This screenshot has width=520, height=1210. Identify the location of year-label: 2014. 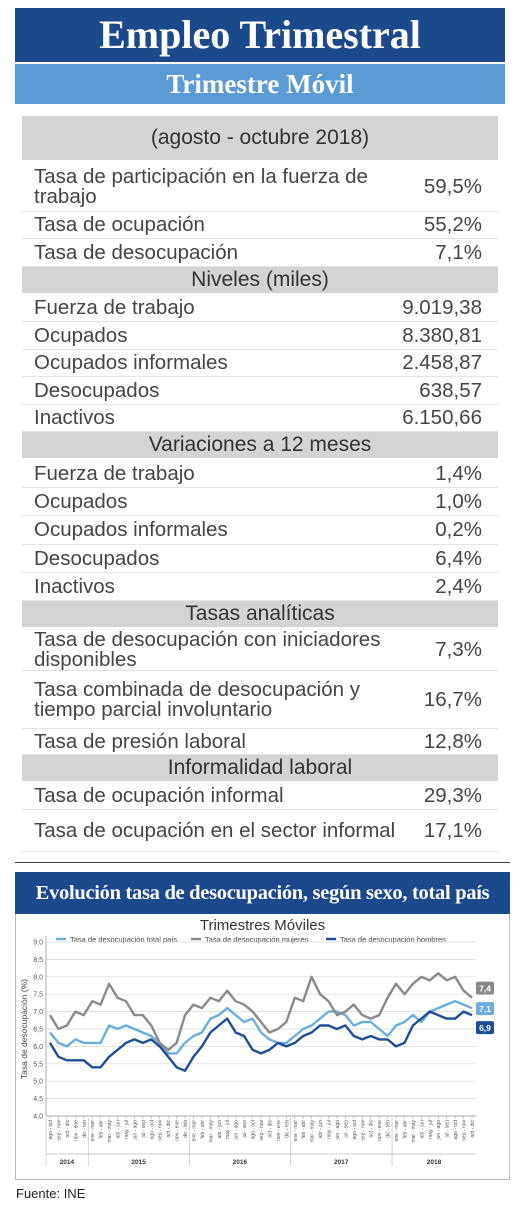
(67, 1162).